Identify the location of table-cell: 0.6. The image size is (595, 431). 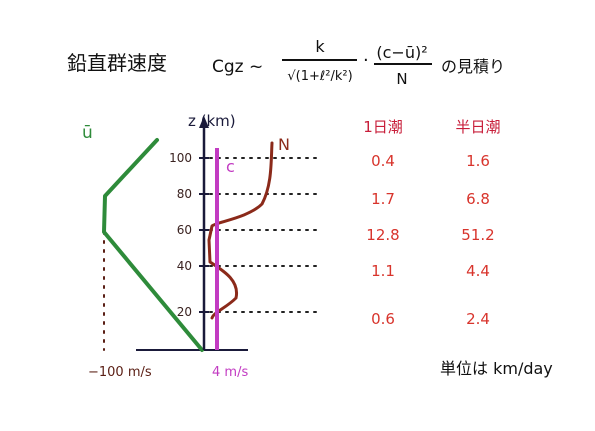
(383, 319).